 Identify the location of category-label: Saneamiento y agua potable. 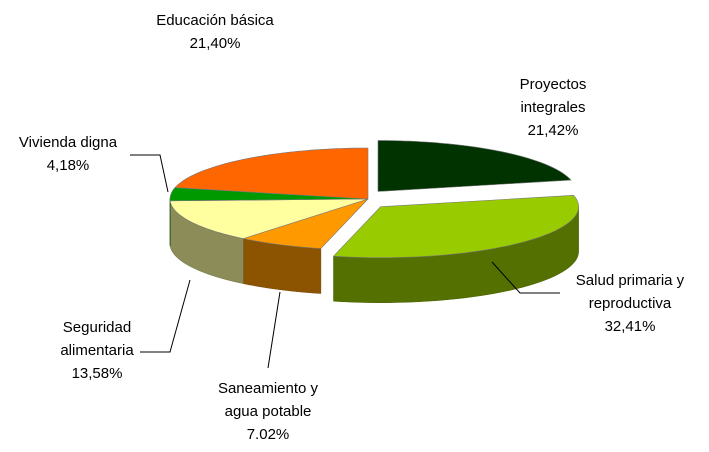
(268, 400).